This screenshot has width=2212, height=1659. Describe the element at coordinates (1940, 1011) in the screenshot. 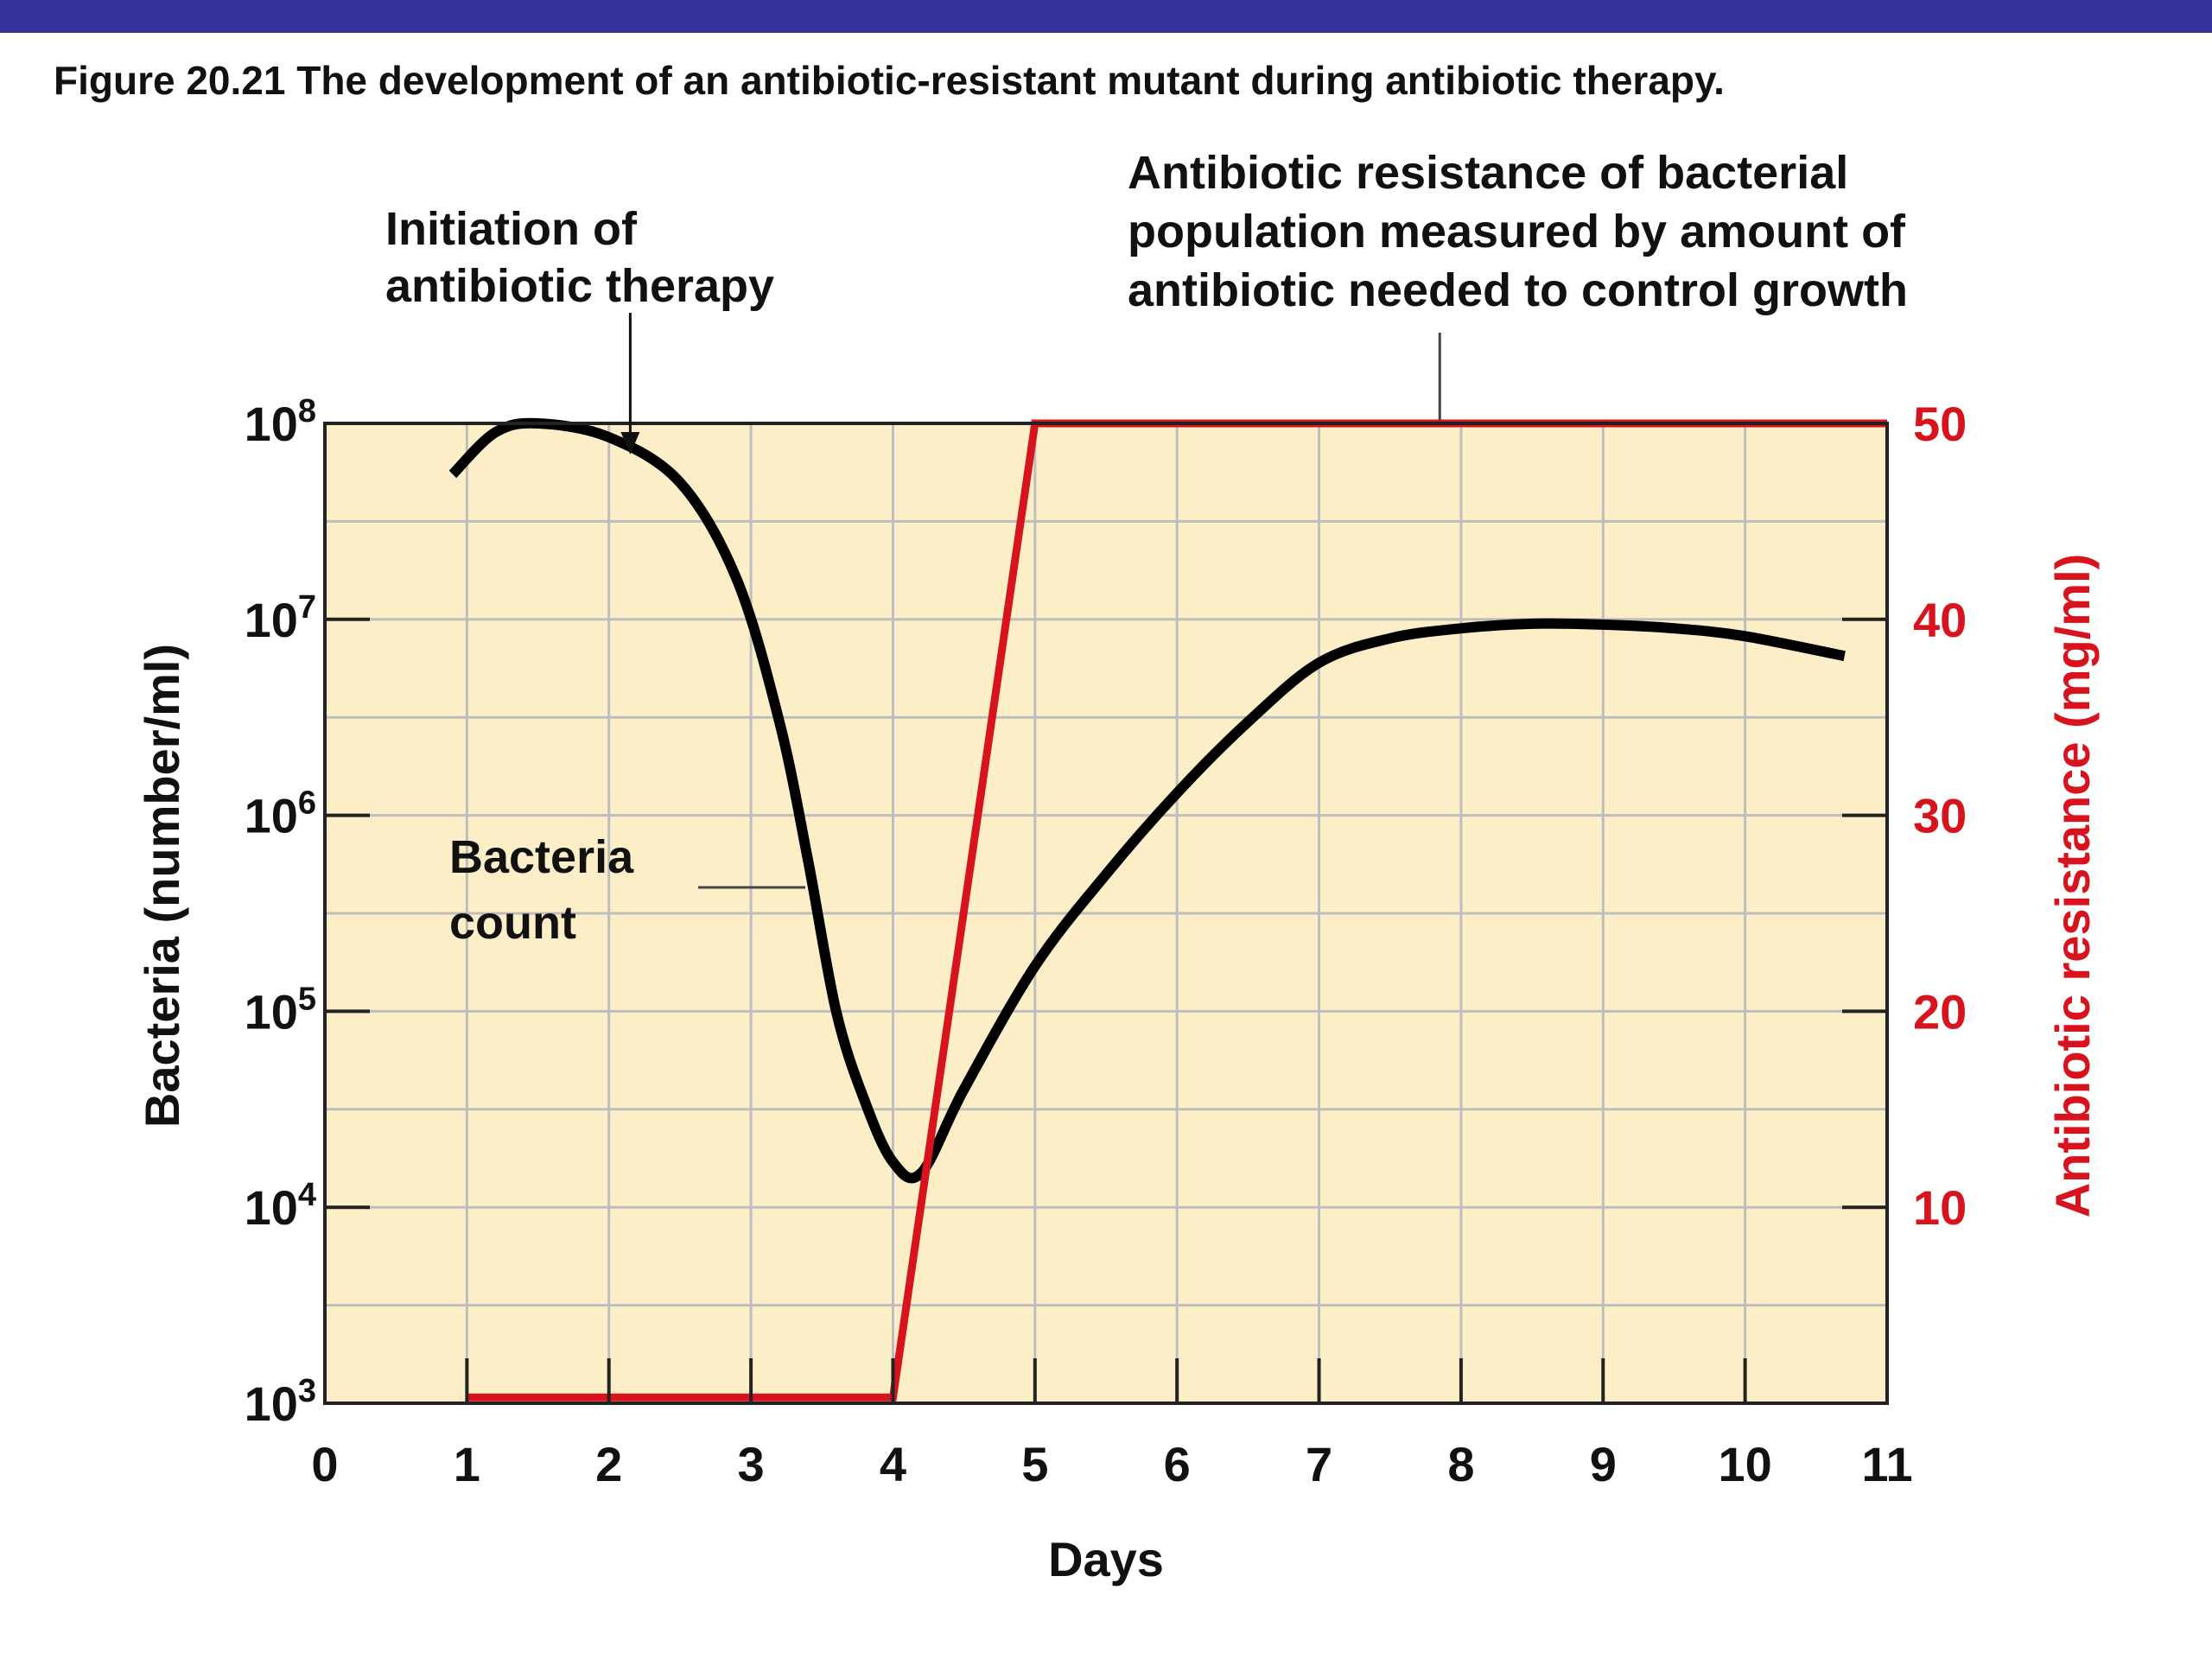

I see `y-right-tick-label: 20` at that location.